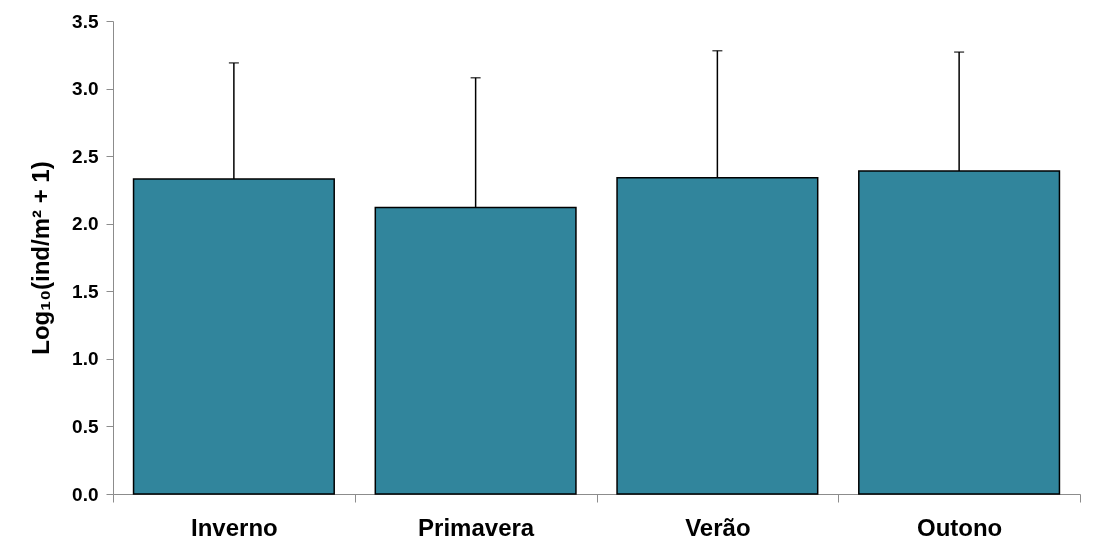  I want to click on y-tick-label: 0.0, so click(85, 494).